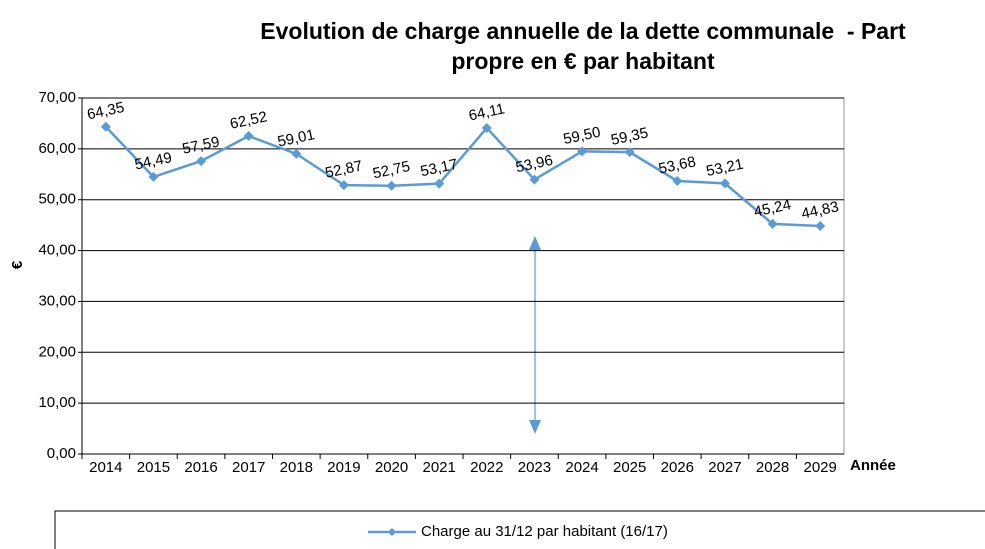  Describe the element at coordinates (248, 467) in the screenshot. I see `x-tick-label: 2017` at that location.